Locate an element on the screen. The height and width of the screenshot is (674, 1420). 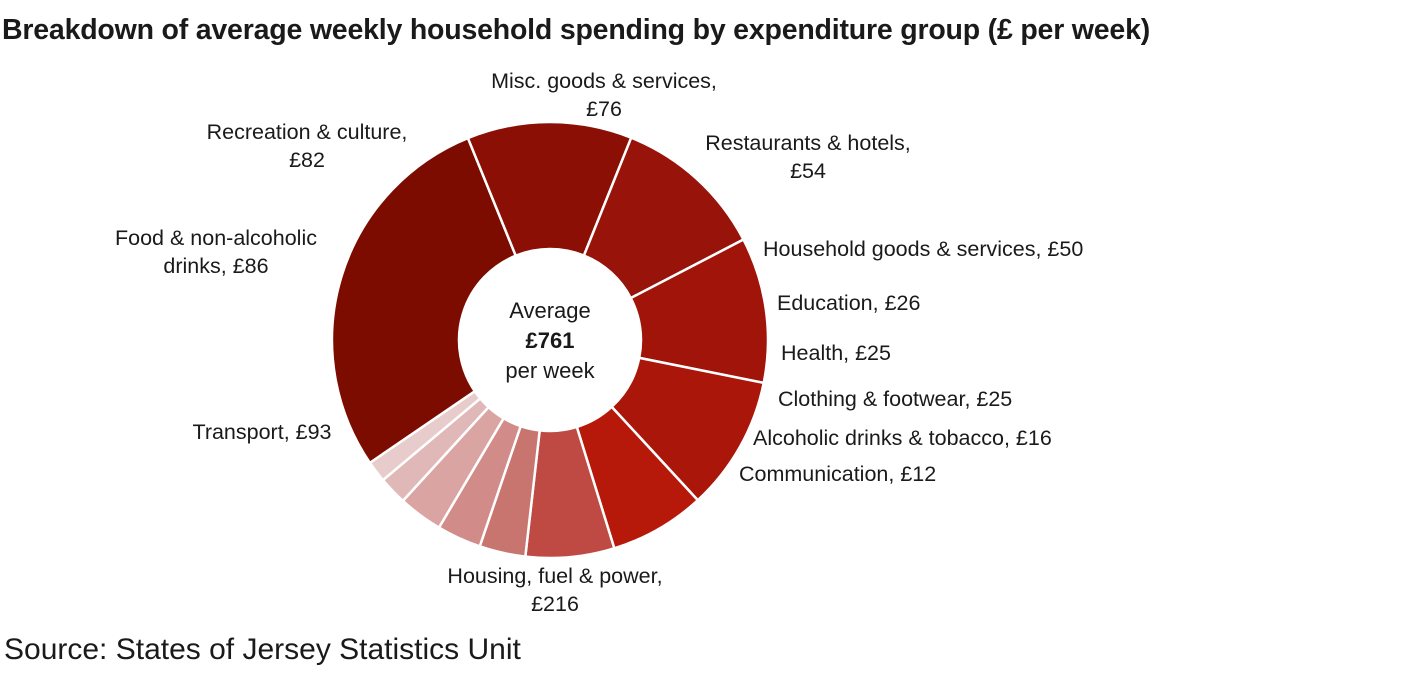
center-label: Average £761 per week is located at coordinates (550, 340).